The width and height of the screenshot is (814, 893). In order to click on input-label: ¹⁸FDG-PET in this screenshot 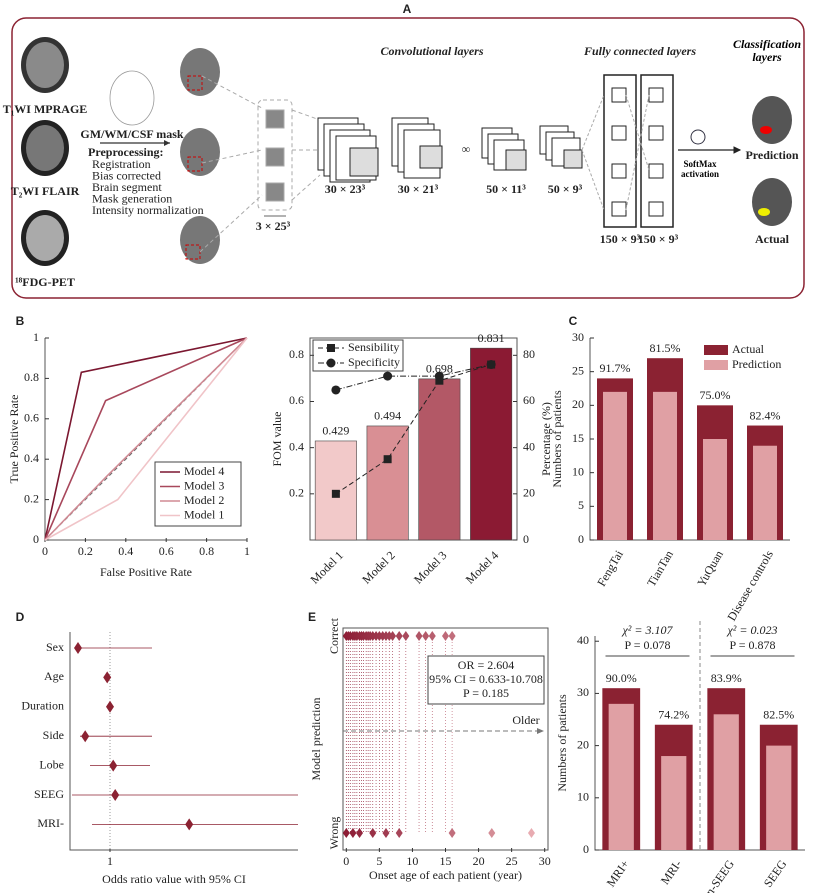, I will do `click(45, 282)`.